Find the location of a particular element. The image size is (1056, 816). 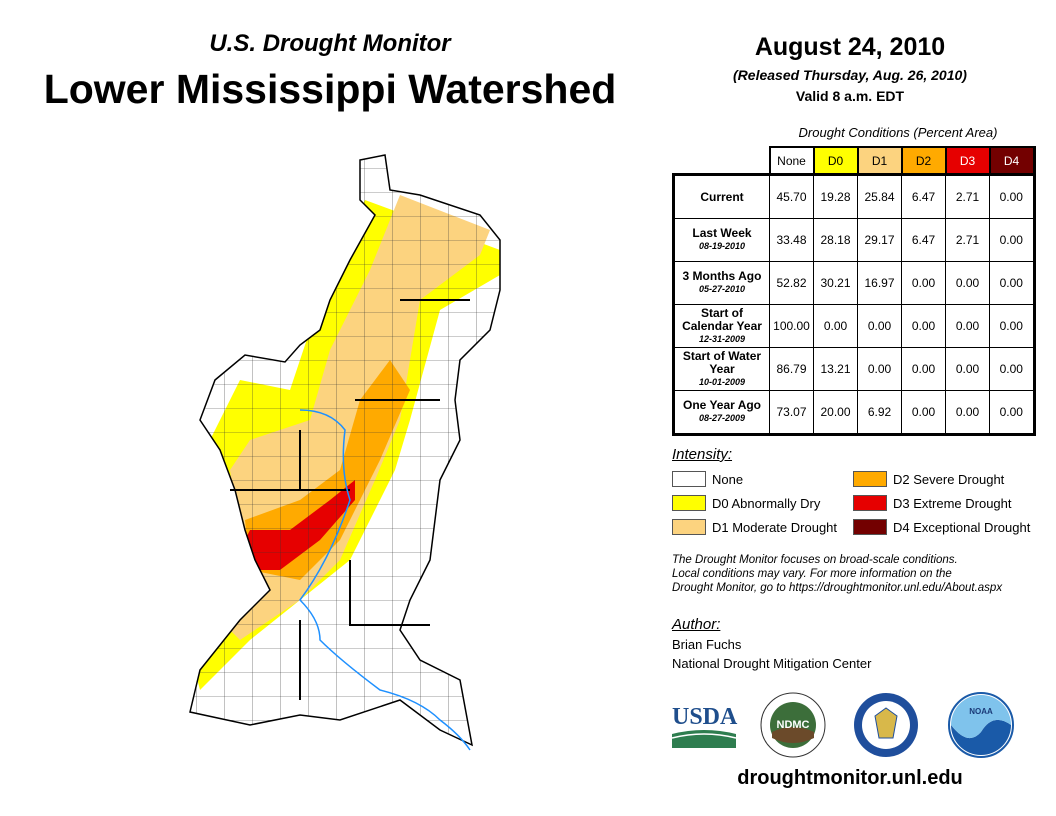

table-cell: 28.18 is located at coordinates (835, 240).